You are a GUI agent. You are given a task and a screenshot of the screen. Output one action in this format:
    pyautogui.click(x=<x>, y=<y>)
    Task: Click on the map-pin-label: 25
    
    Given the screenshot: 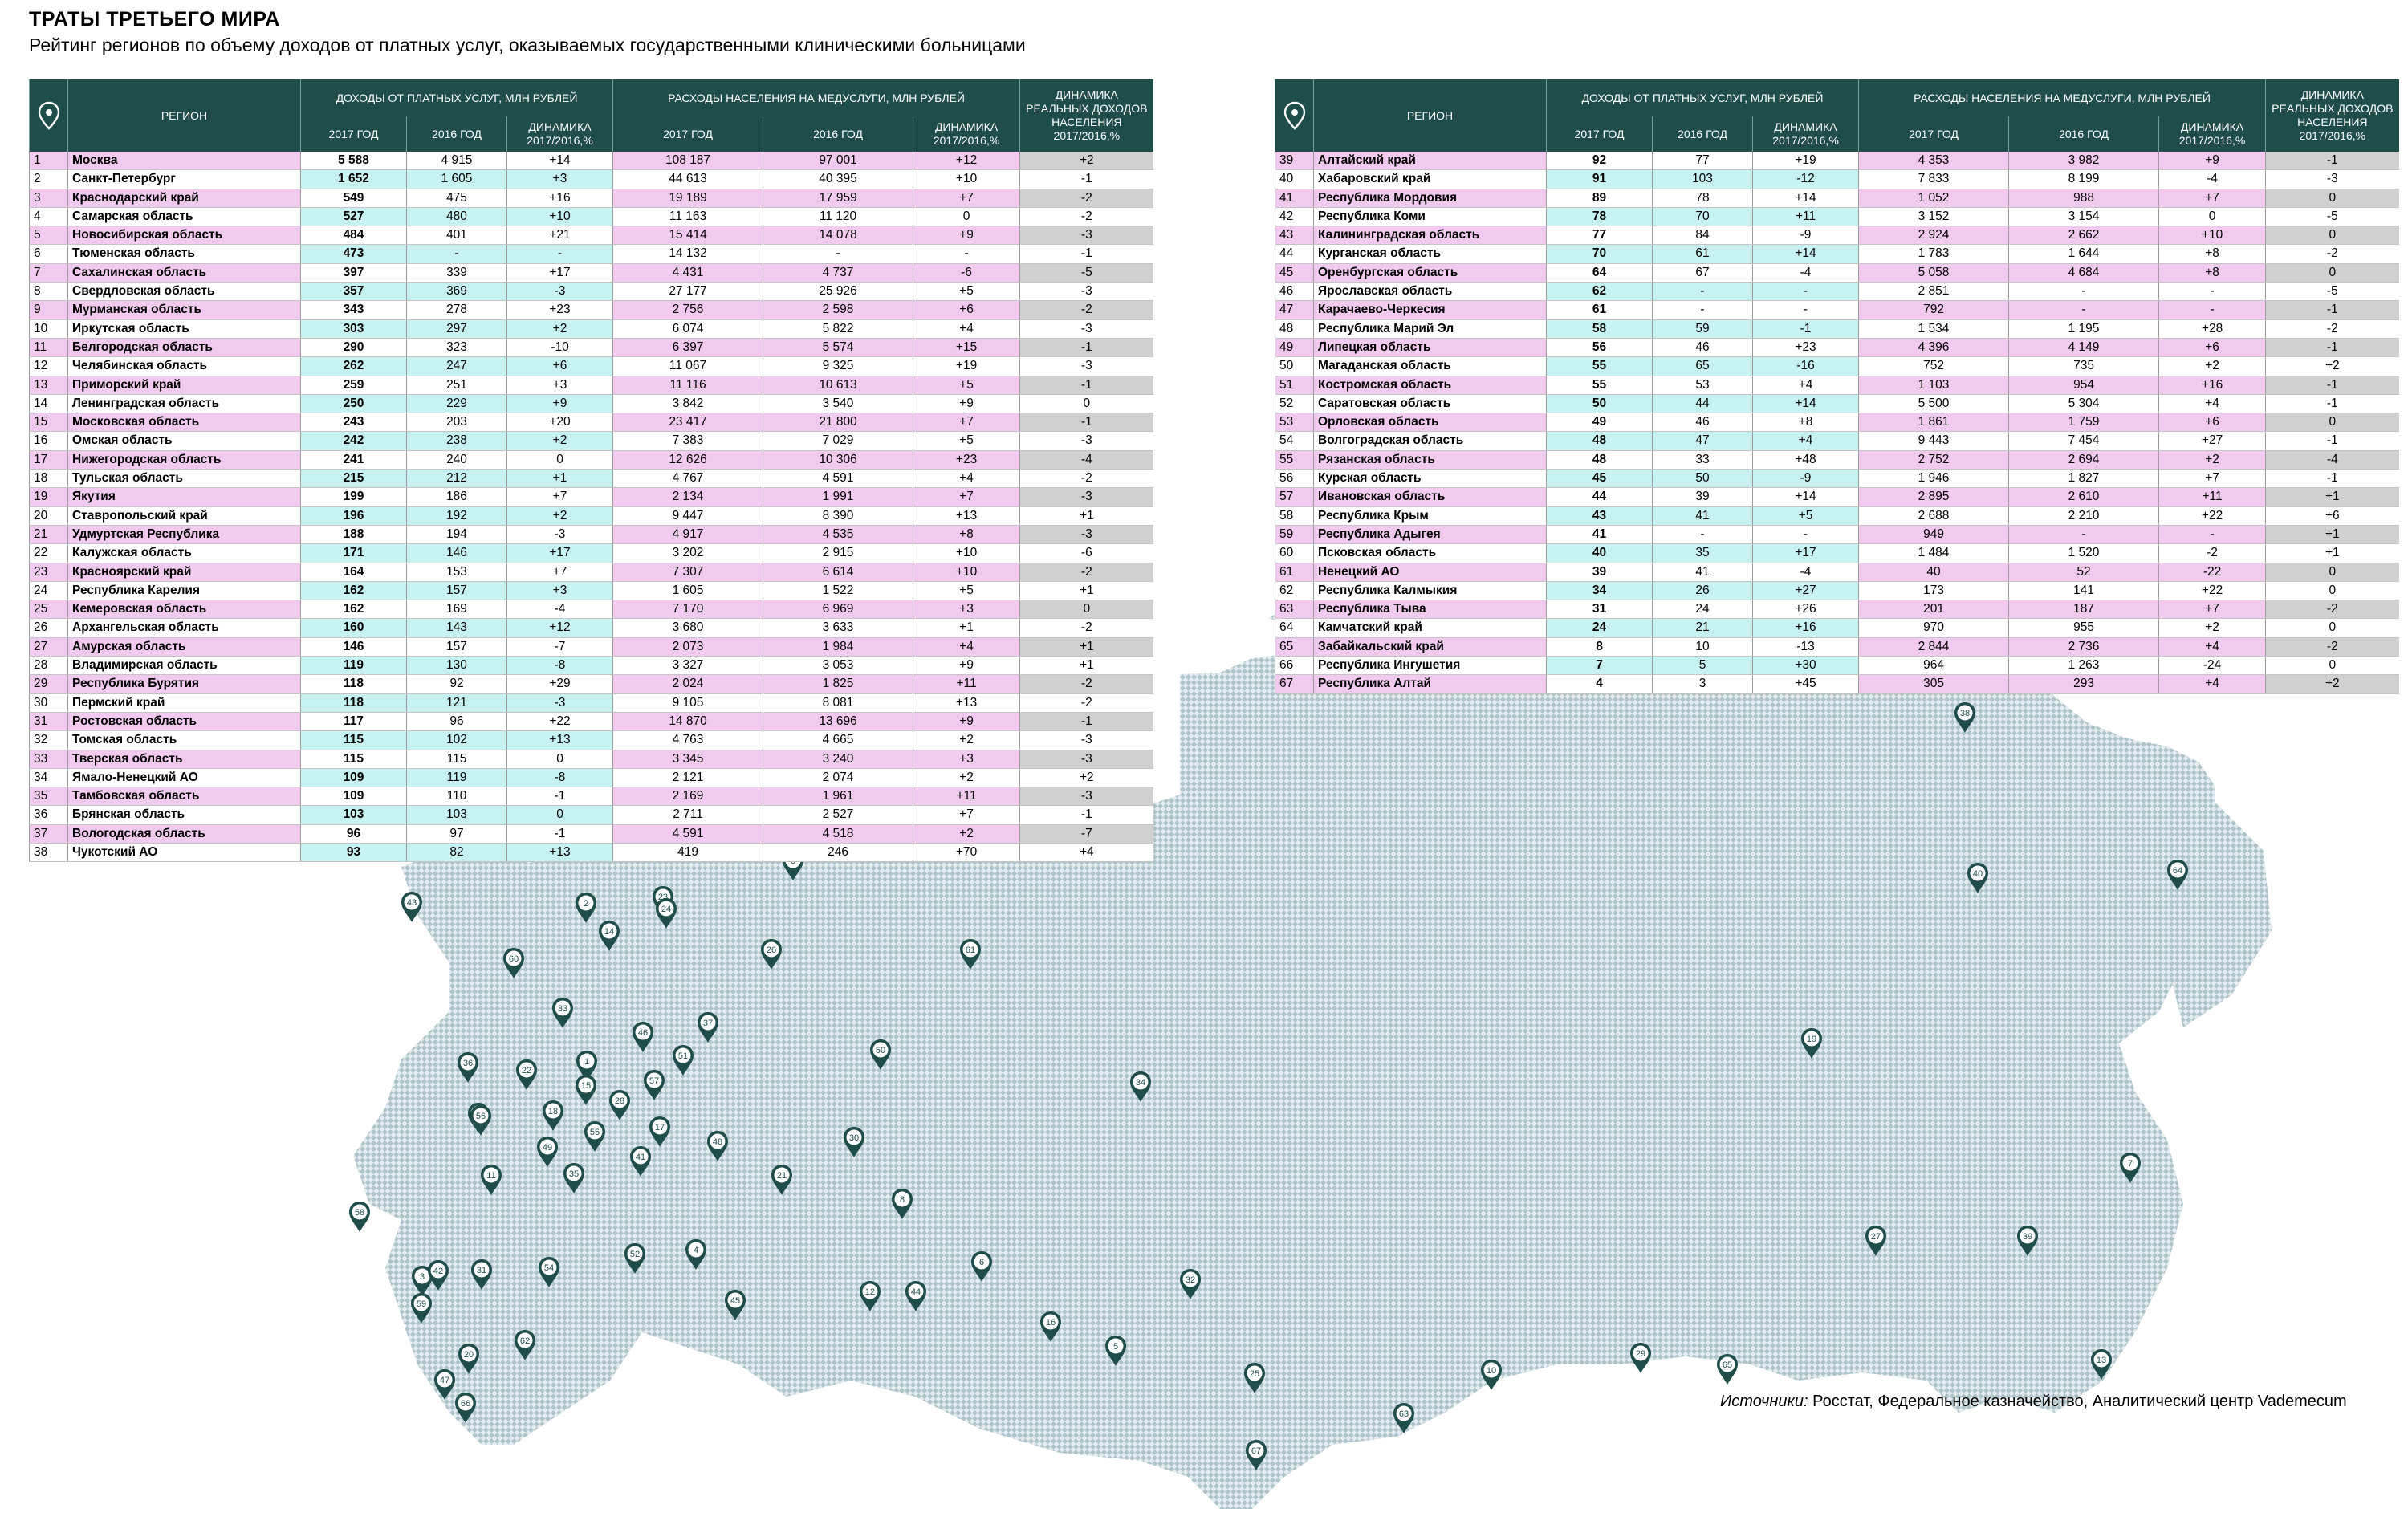 What is the action you would take?
    pyautogui.click(x=1254, y=1374)
    